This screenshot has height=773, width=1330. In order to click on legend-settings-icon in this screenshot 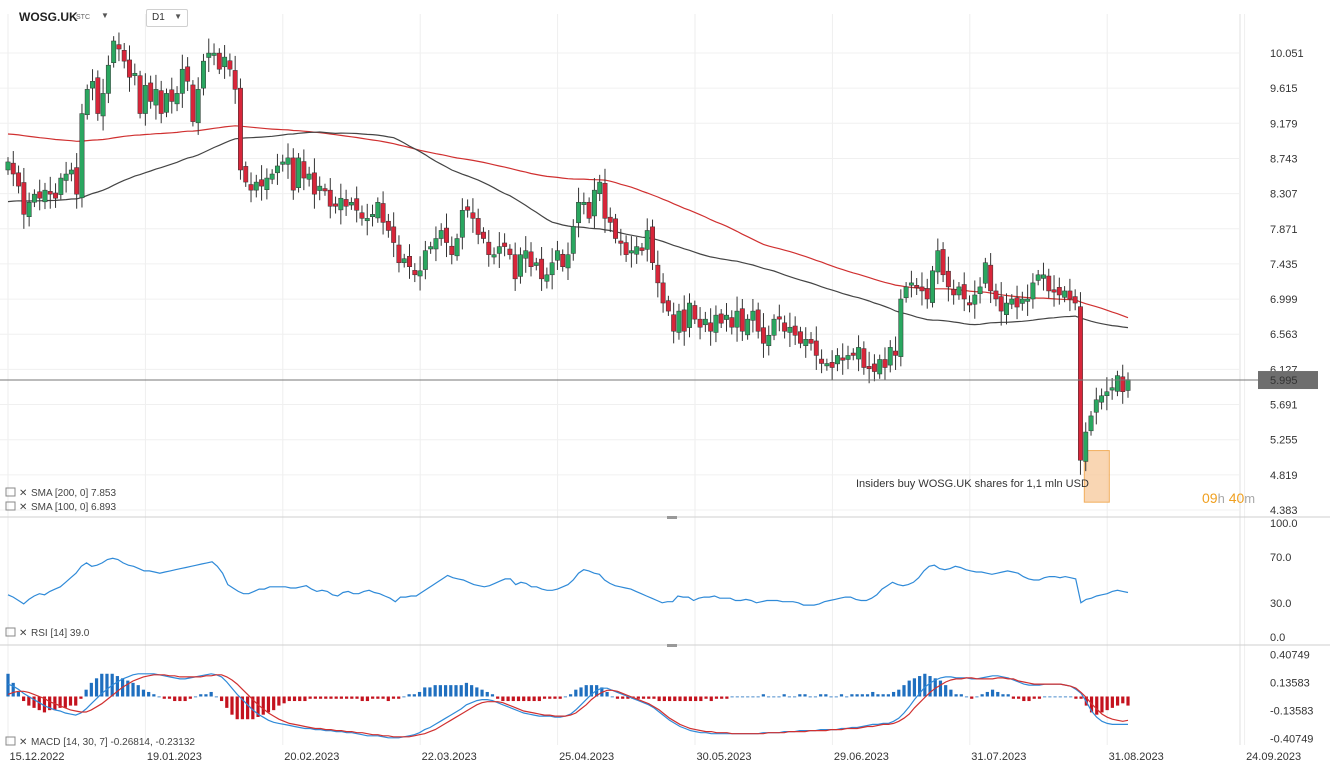, I will do `click(10, 492)`.